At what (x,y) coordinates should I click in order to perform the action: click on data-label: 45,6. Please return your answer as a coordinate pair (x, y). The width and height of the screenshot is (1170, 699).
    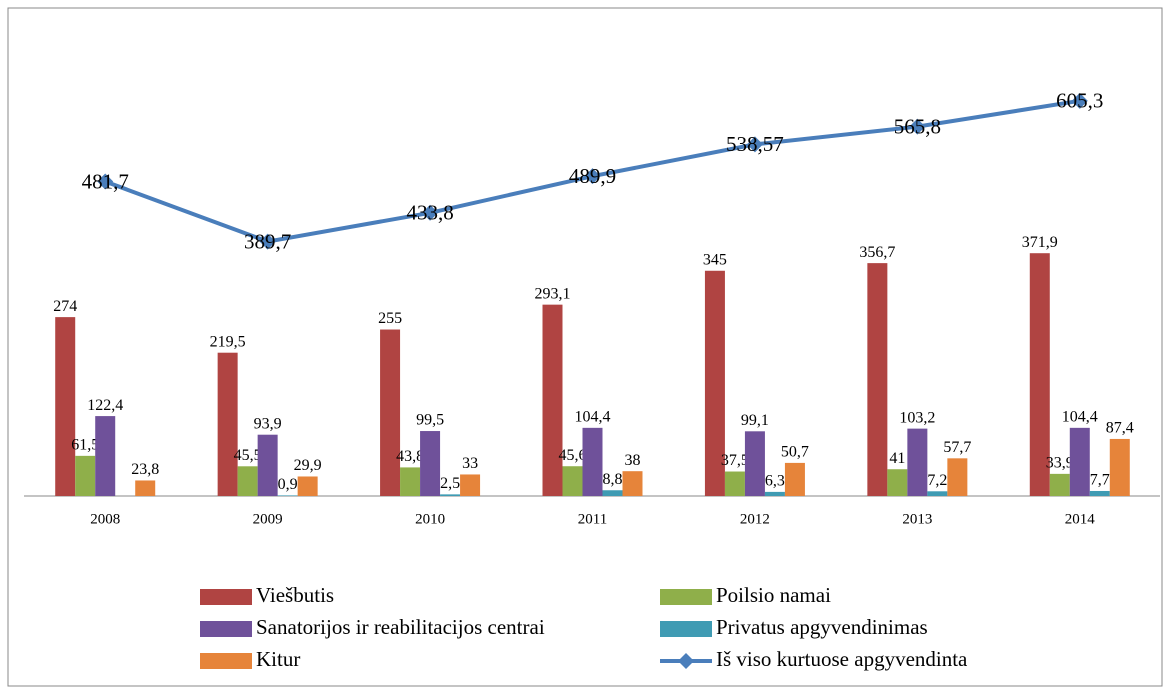
    Looking at the image, I should click on (573, 455).